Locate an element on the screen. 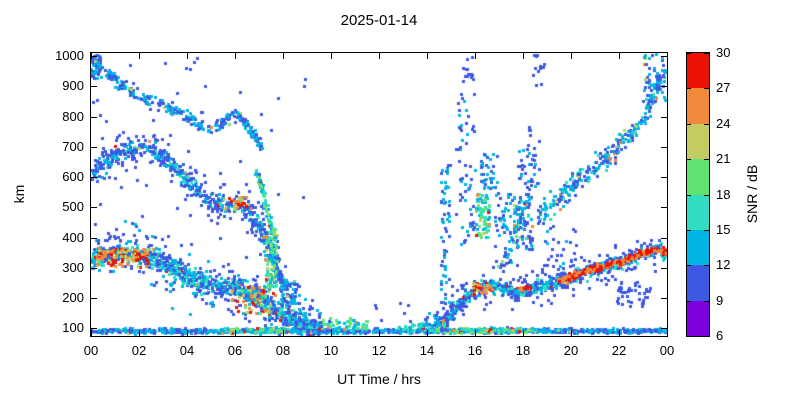  cb-tick-label: 18 is located at coordinates (723, 194).